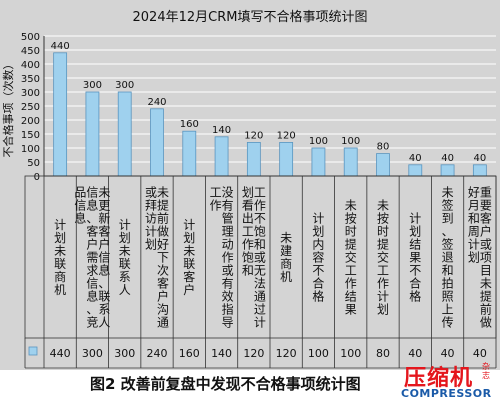 The image size is (500, 402). What do you see at coordinates (30, 51) in the screenshot?
I see `y-tick-label: 450` at bounding box center [30, 51].